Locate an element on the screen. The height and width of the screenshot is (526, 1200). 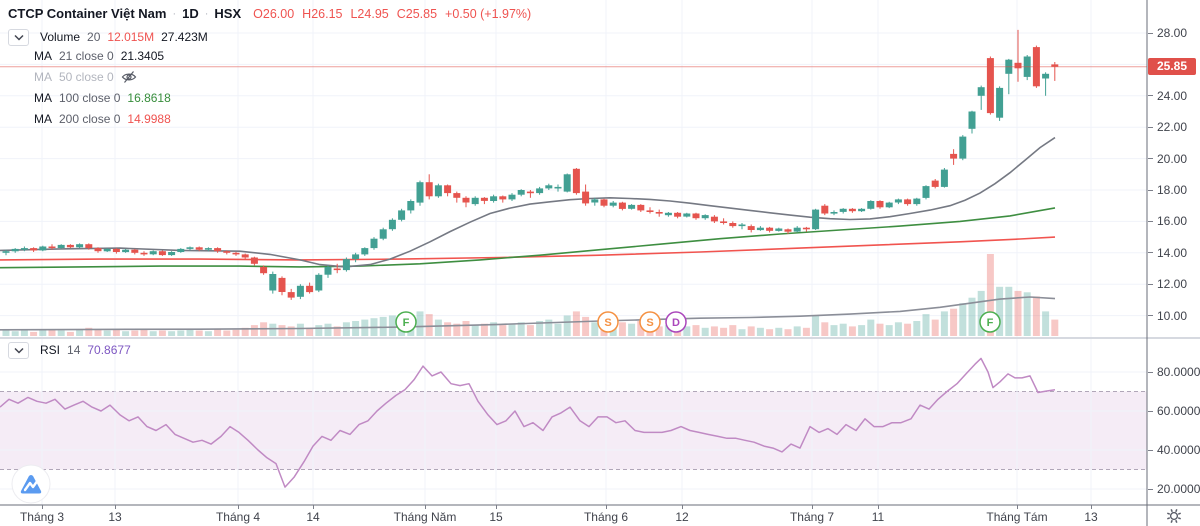
interval-label: 1D is located at coordinates (190, 13).